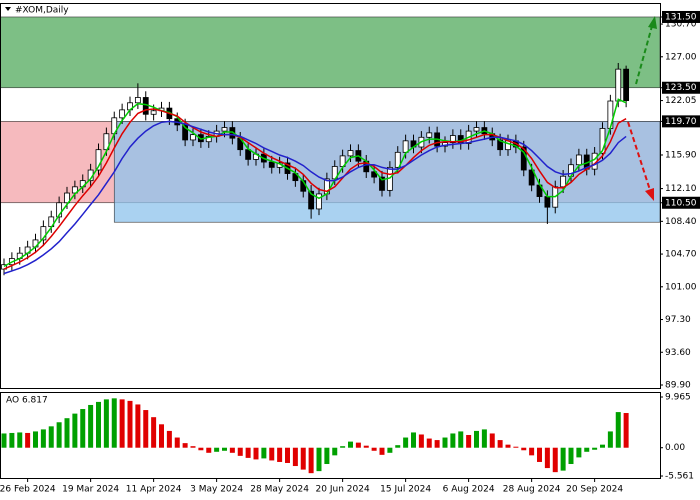 The image size is (700, 500). Describe the element at coordinates (642, 108) in the screenshot. I see `forecast-arrows` at that location.